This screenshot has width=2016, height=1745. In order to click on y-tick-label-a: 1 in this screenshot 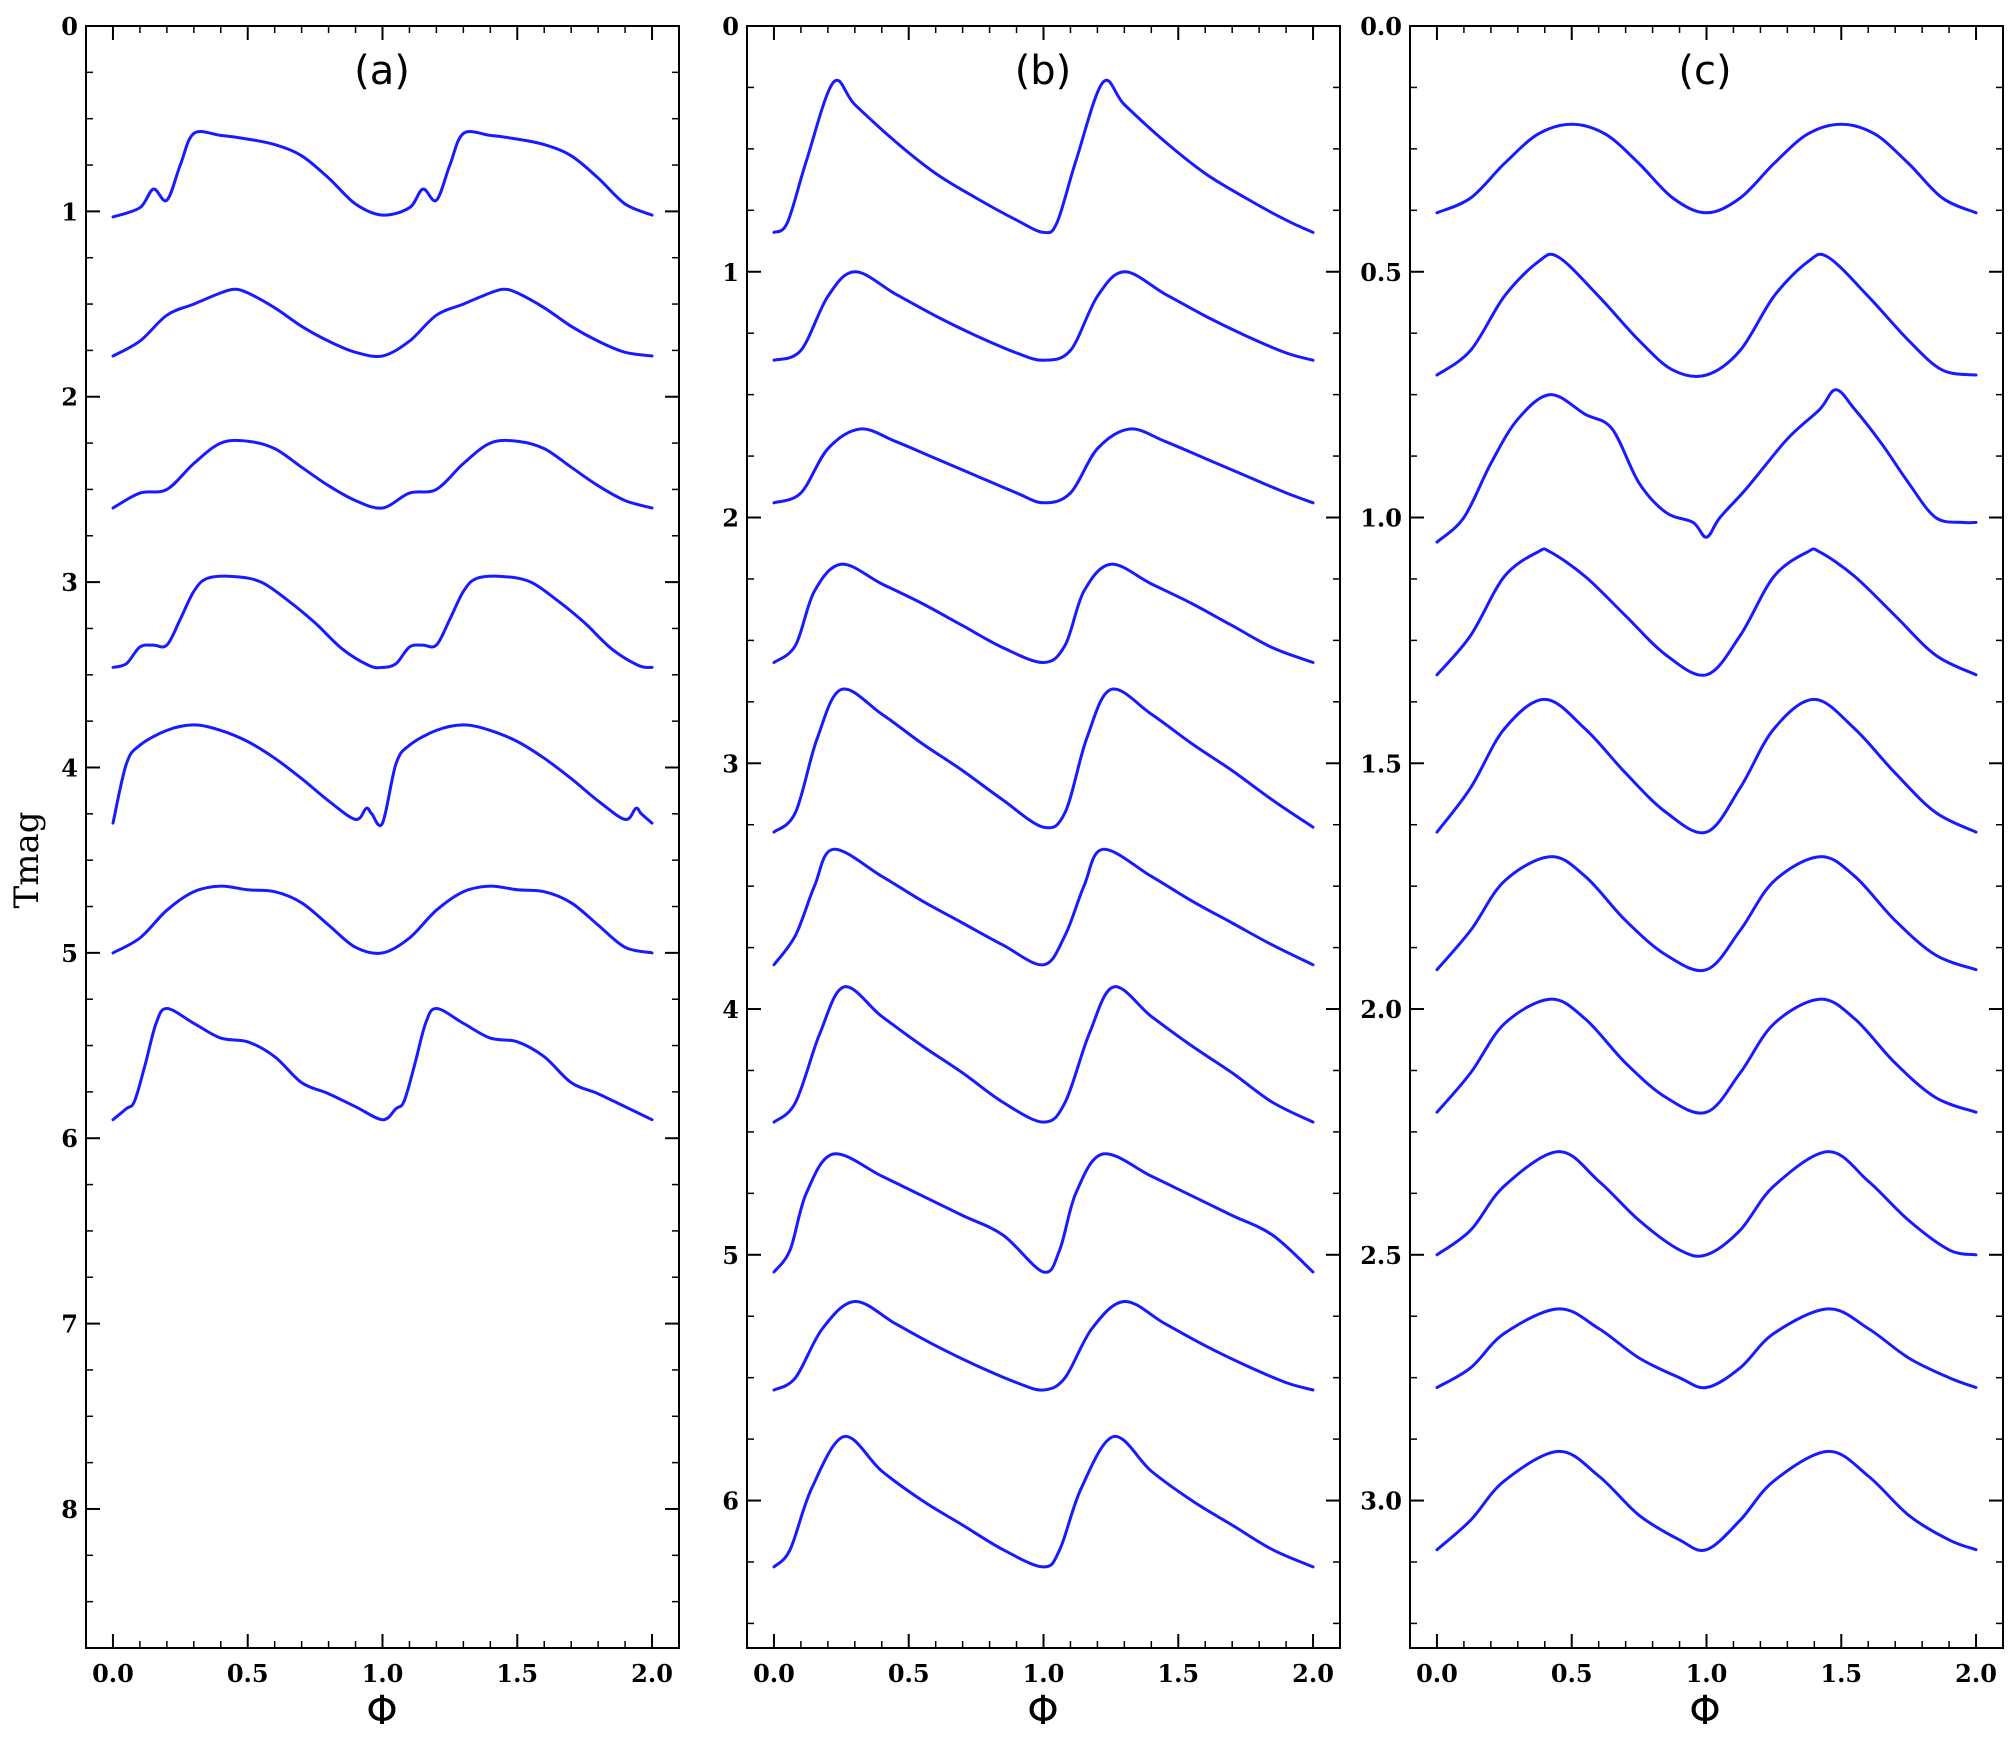, I will do `click(69, 211)`.